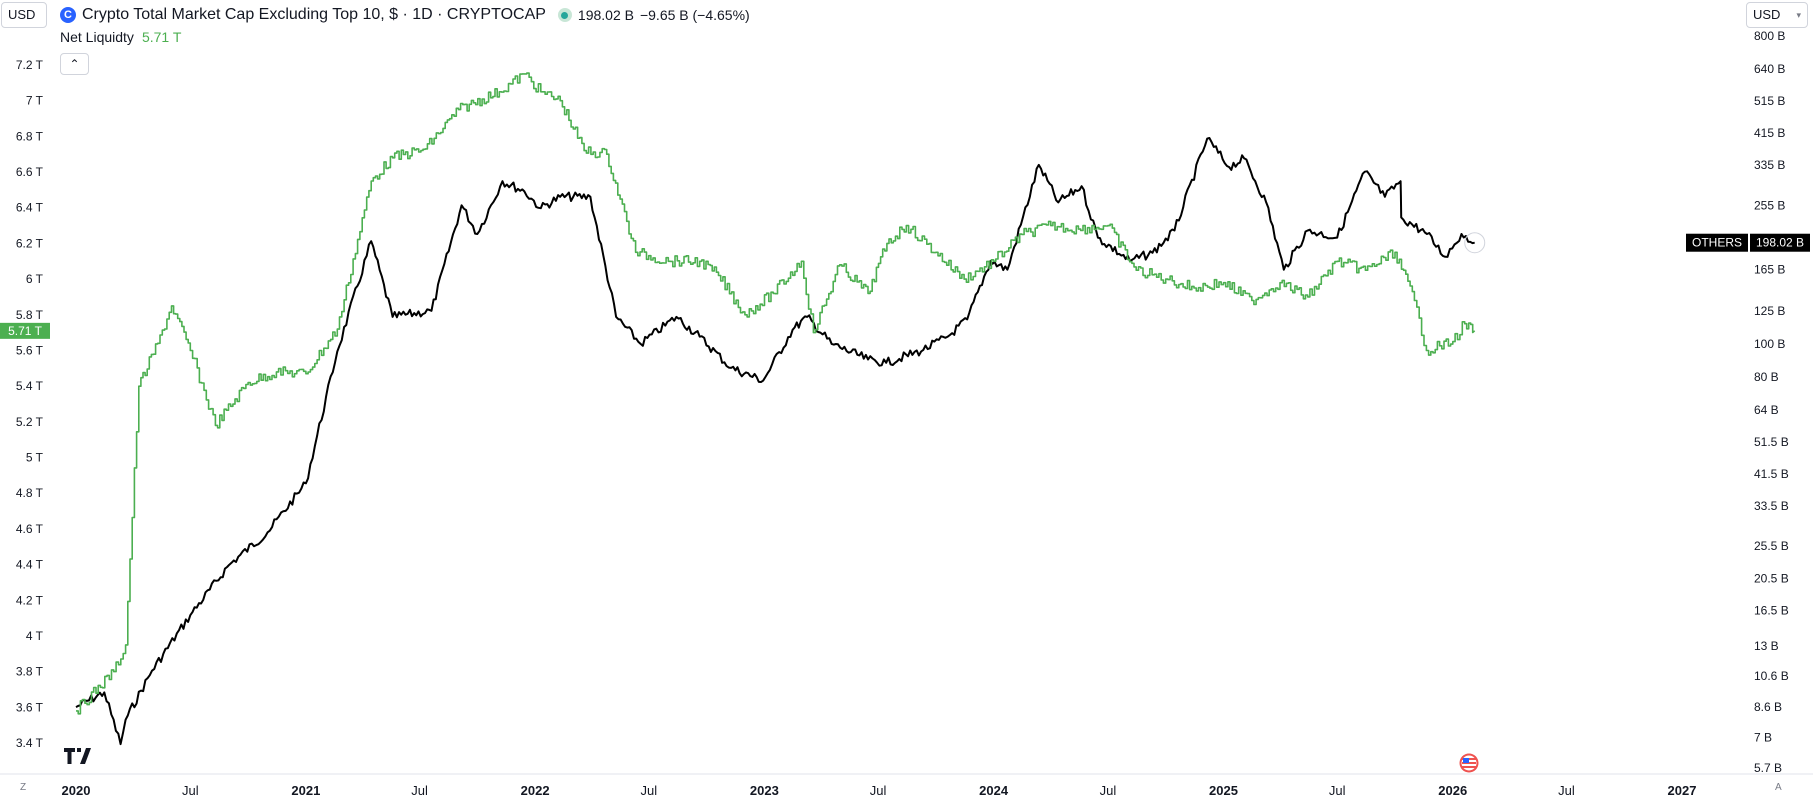  I want to click on left-axis-tick-label: 7.2 T, so click(30, 65).